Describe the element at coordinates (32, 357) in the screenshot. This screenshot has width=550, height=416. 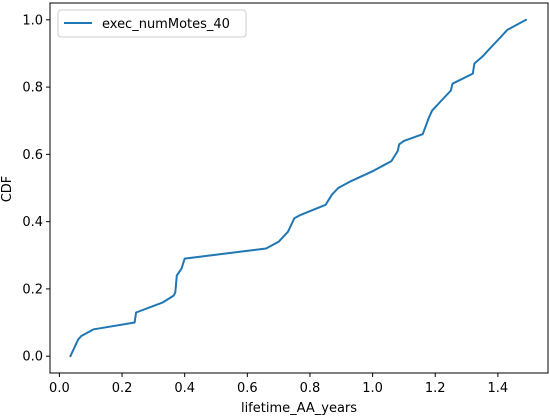
I see `y-tick-label: 0.0` at that location.